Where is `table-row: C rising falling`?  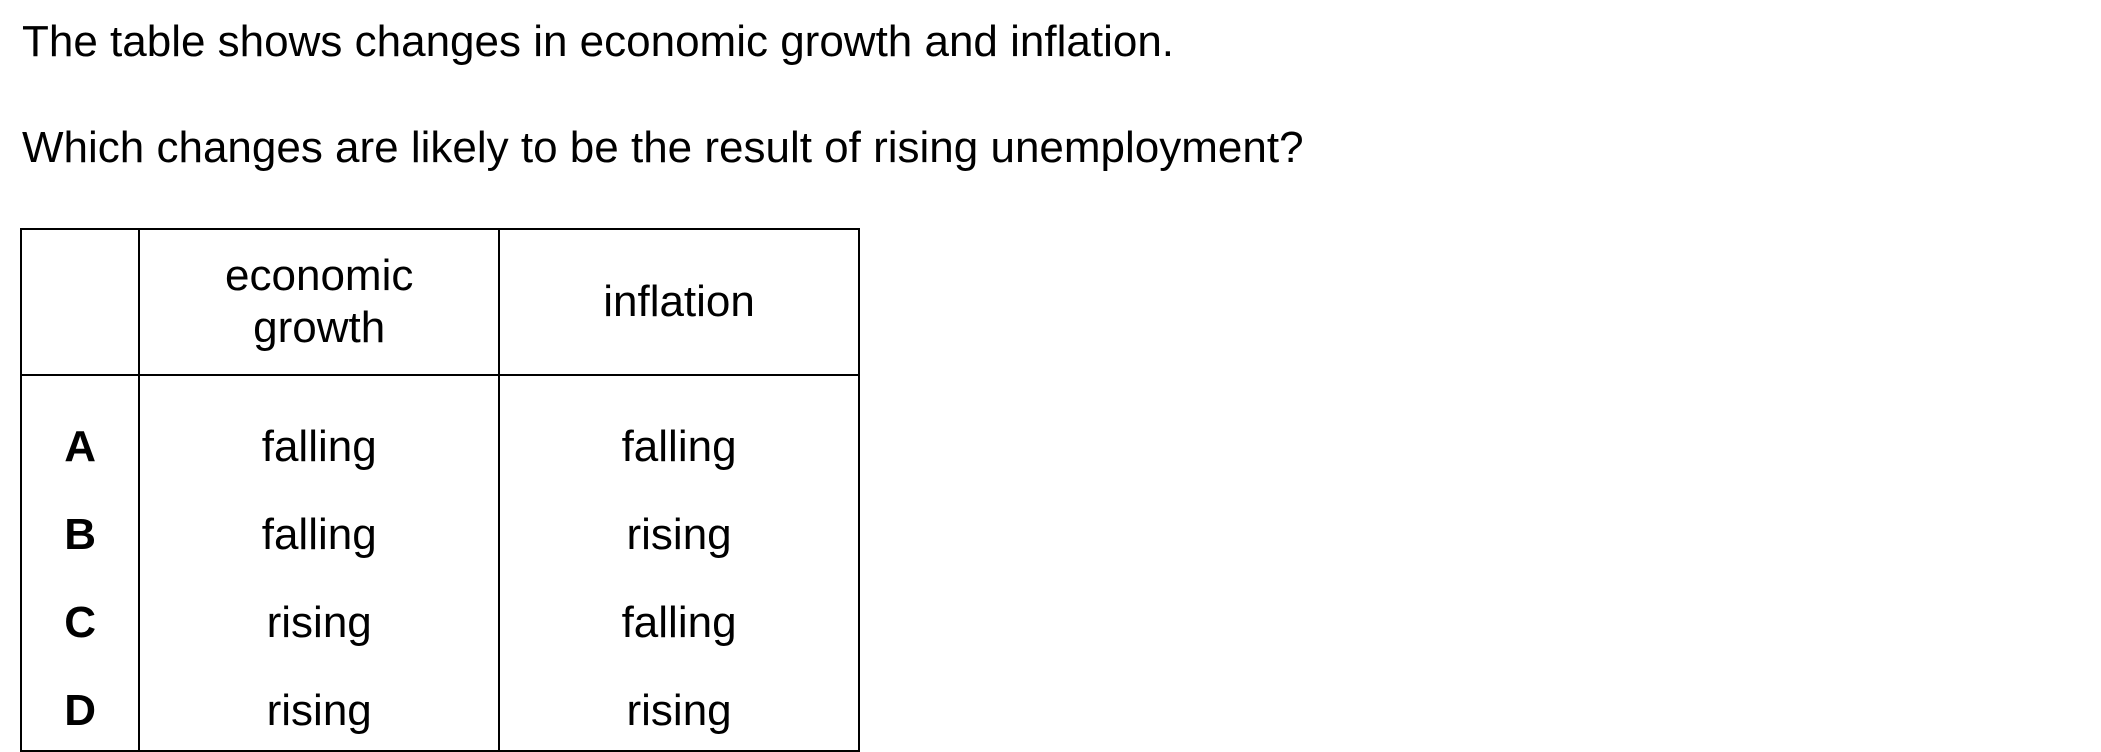 table-row: C rising falling is located at coordinates (440, 619).